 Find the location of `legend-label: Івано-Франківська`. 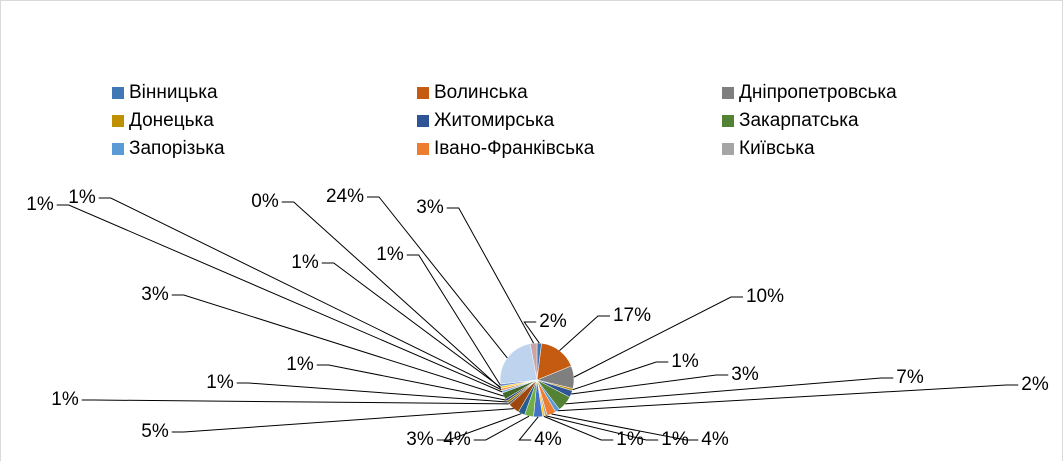

legend-label: Івано-Франківська is located at coordinates (514, 148).